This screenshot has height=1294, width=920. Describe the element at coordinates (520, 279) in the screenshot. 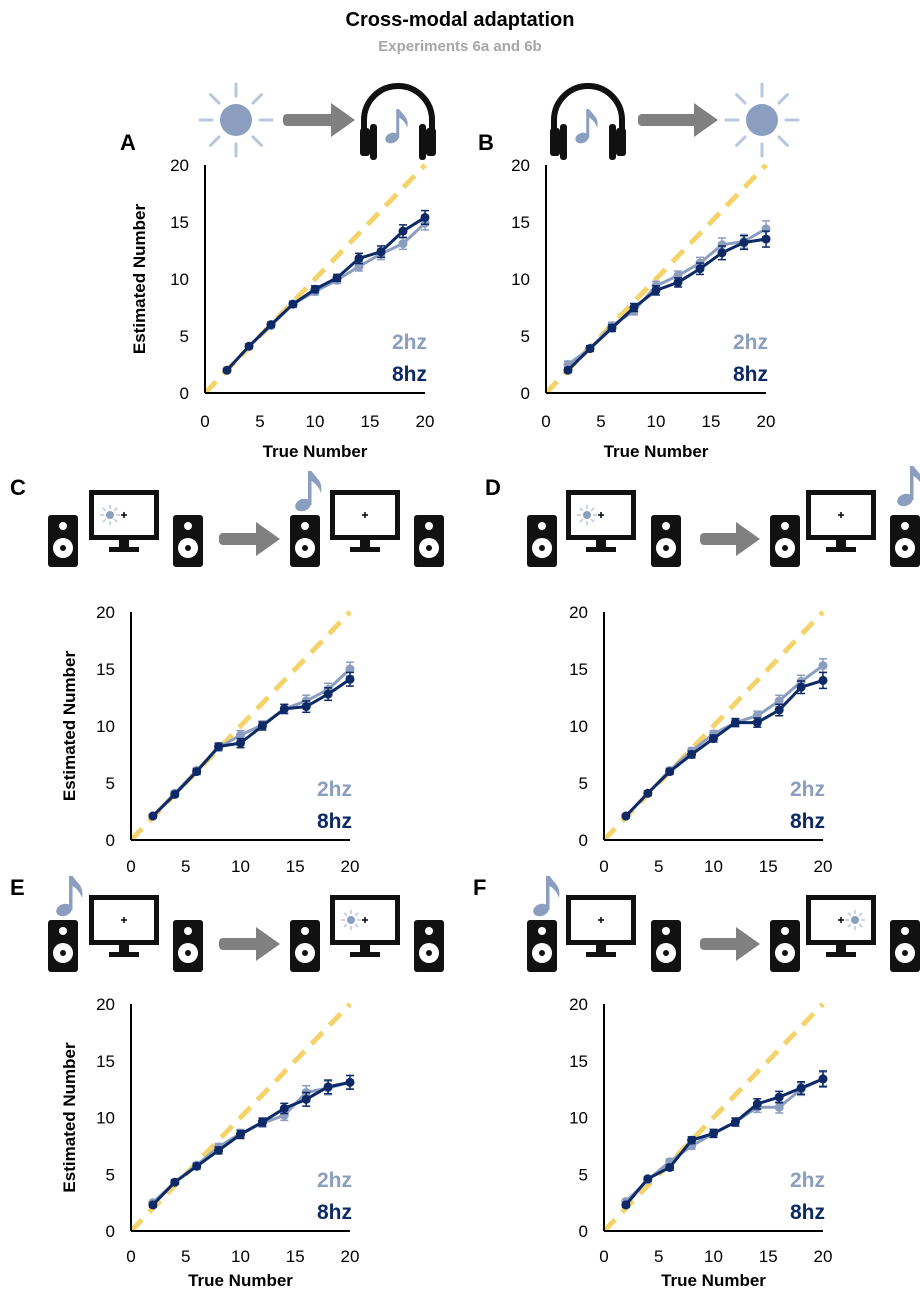

I see `y-tick-label: 10` at that location.